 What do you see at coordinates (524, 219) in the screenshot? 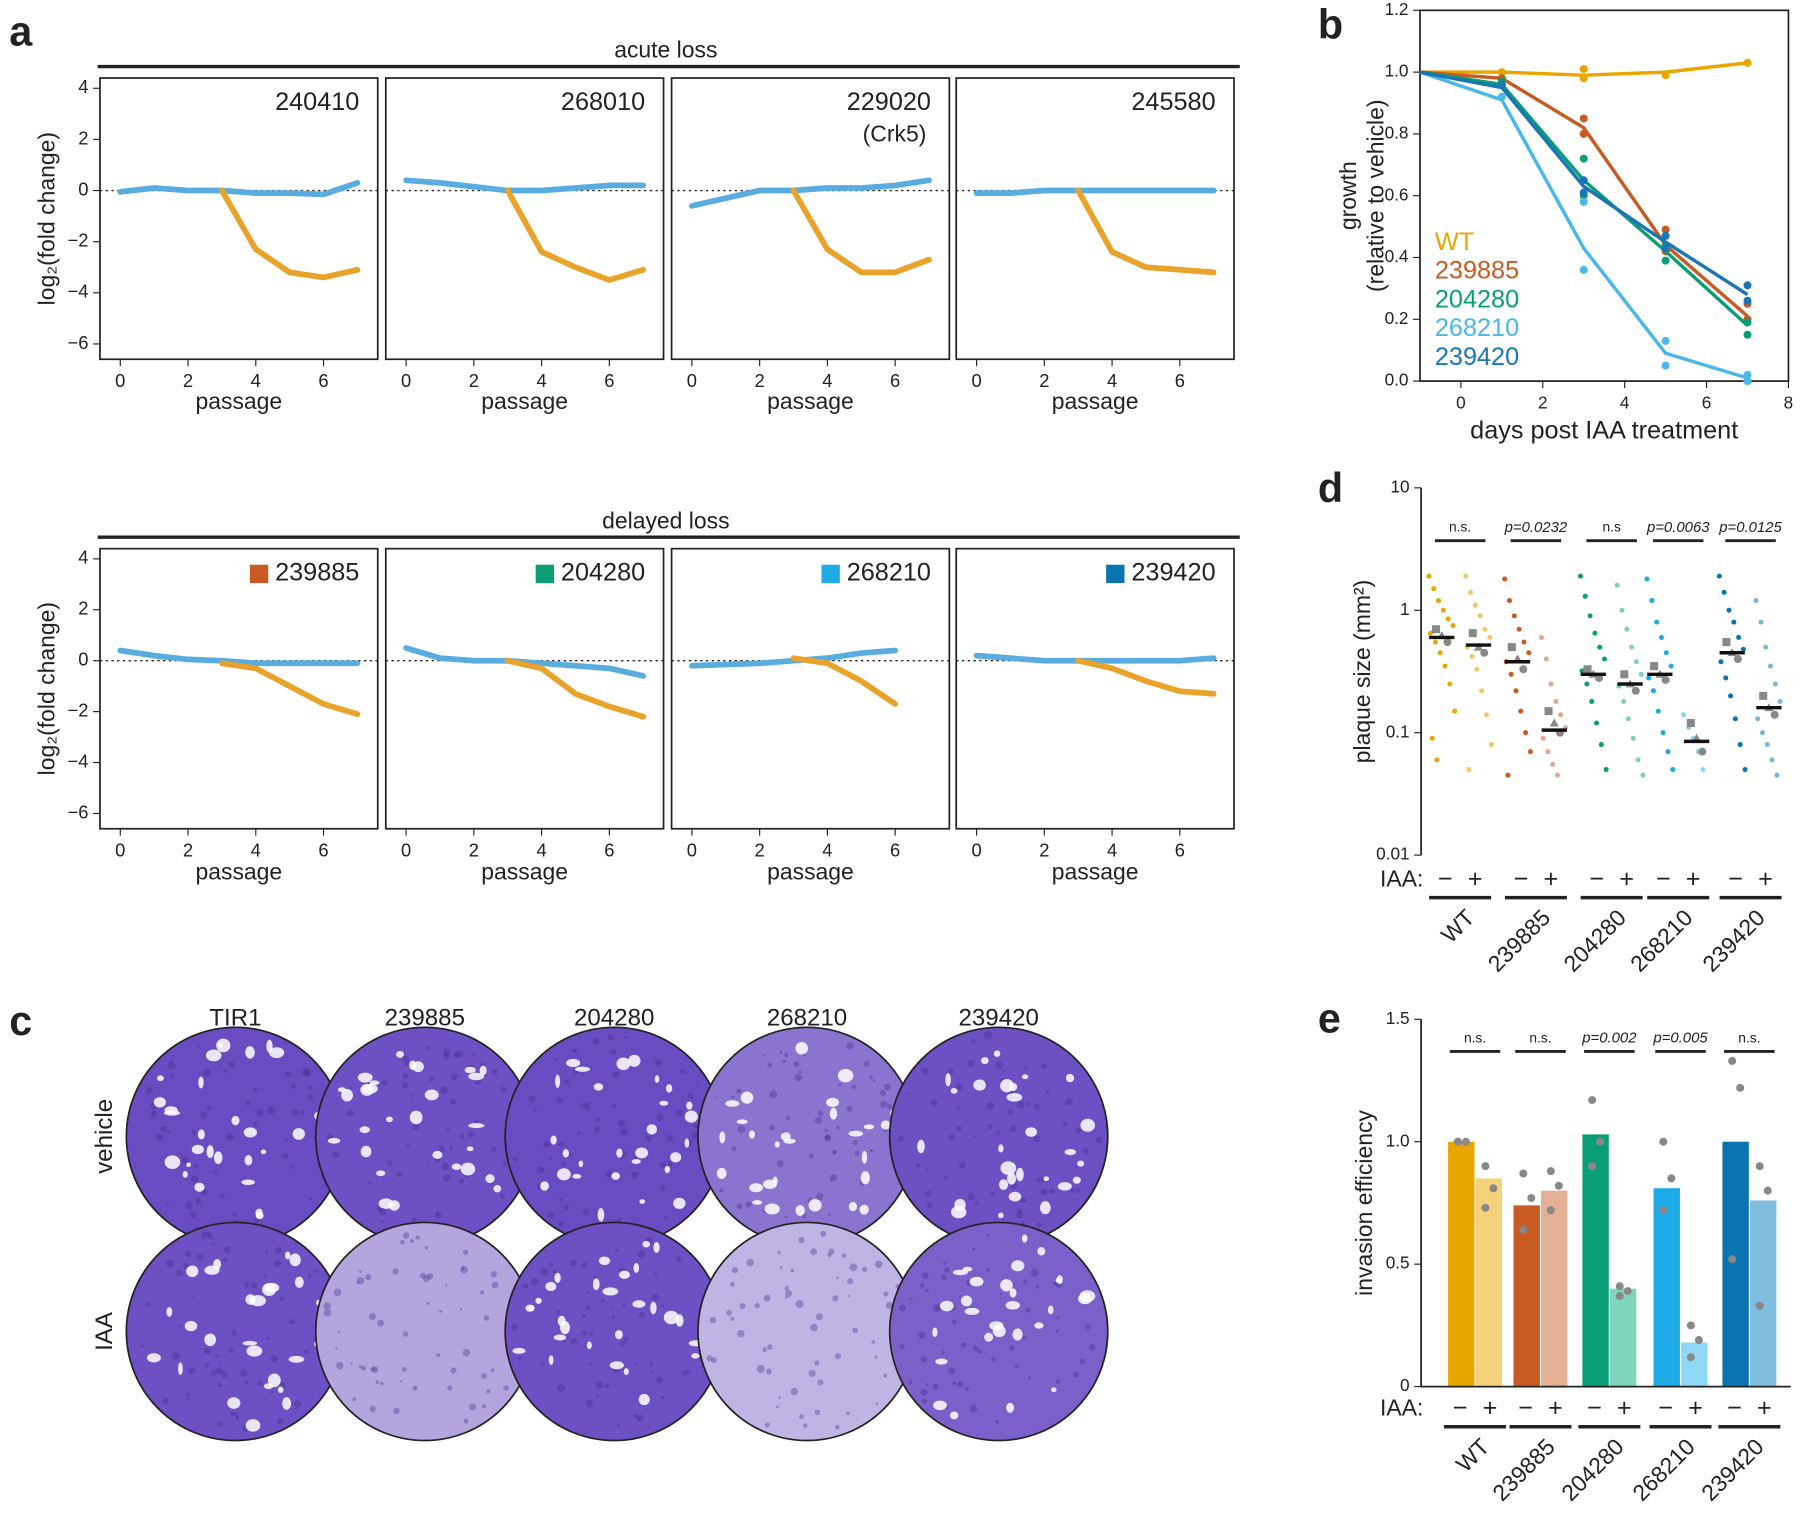
I see `plot-frame` at bounding box center [524, 219].